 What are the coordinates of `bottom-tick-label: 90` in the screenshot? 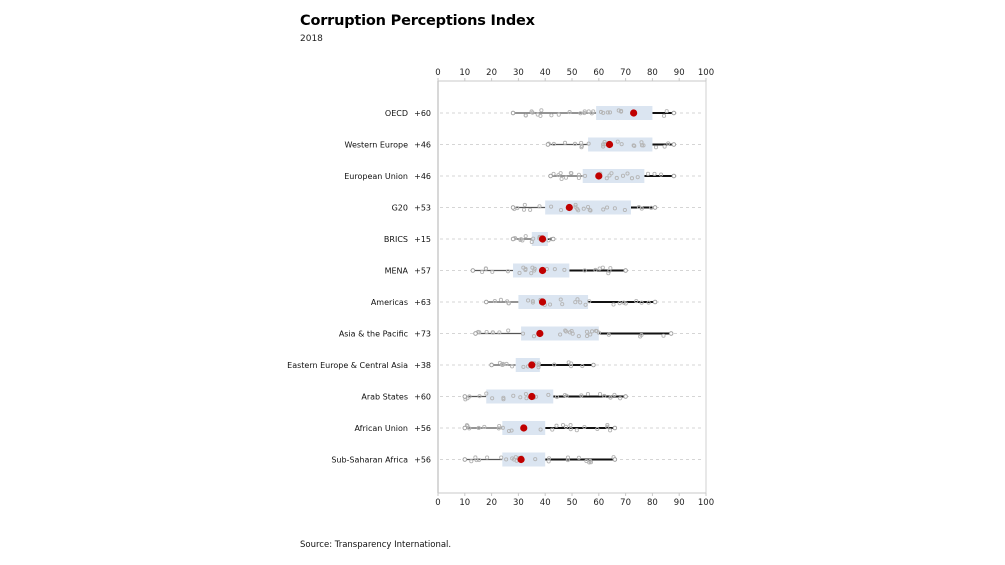 It's located at (679, 503).